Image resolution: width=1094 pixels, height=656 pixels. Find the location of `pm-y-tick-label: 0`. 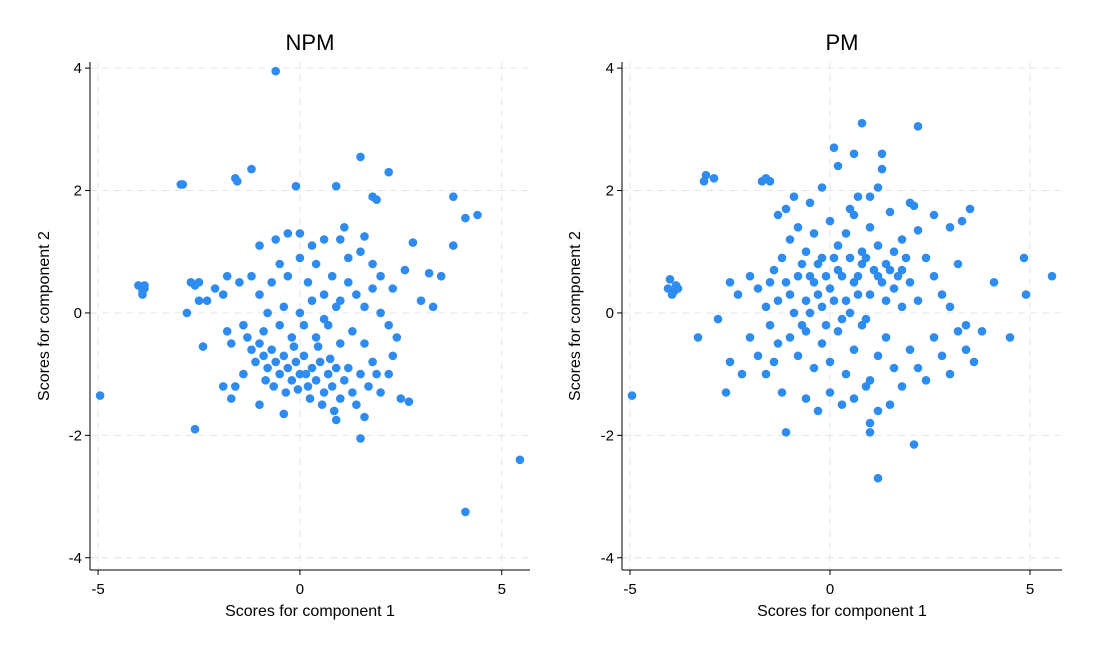

pm-y-tick-label: 0 is located at coordinates (610, 313).